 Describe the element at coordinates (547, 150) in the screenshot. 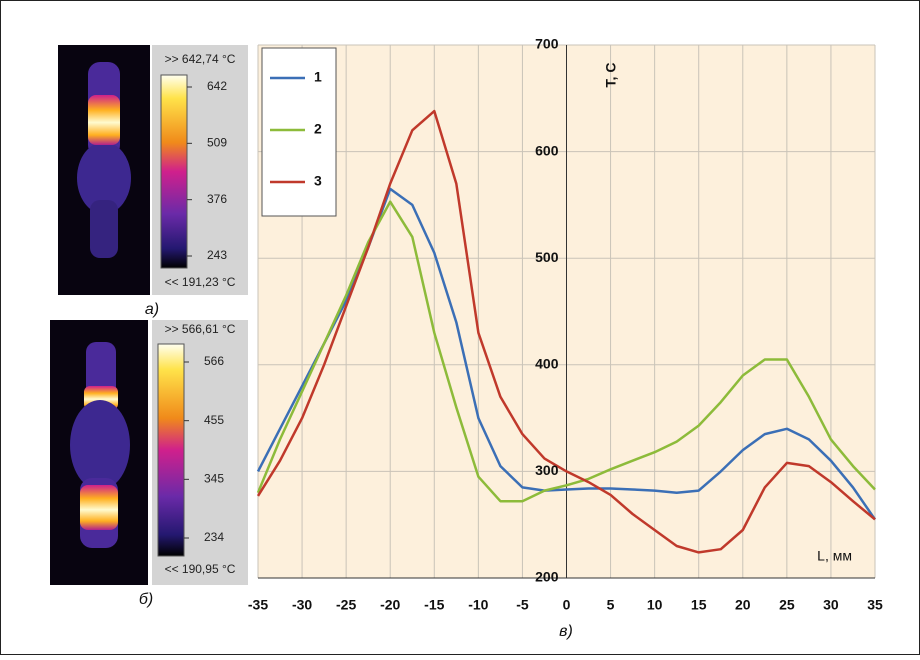

I see `y-tick-label: 600` at that location.